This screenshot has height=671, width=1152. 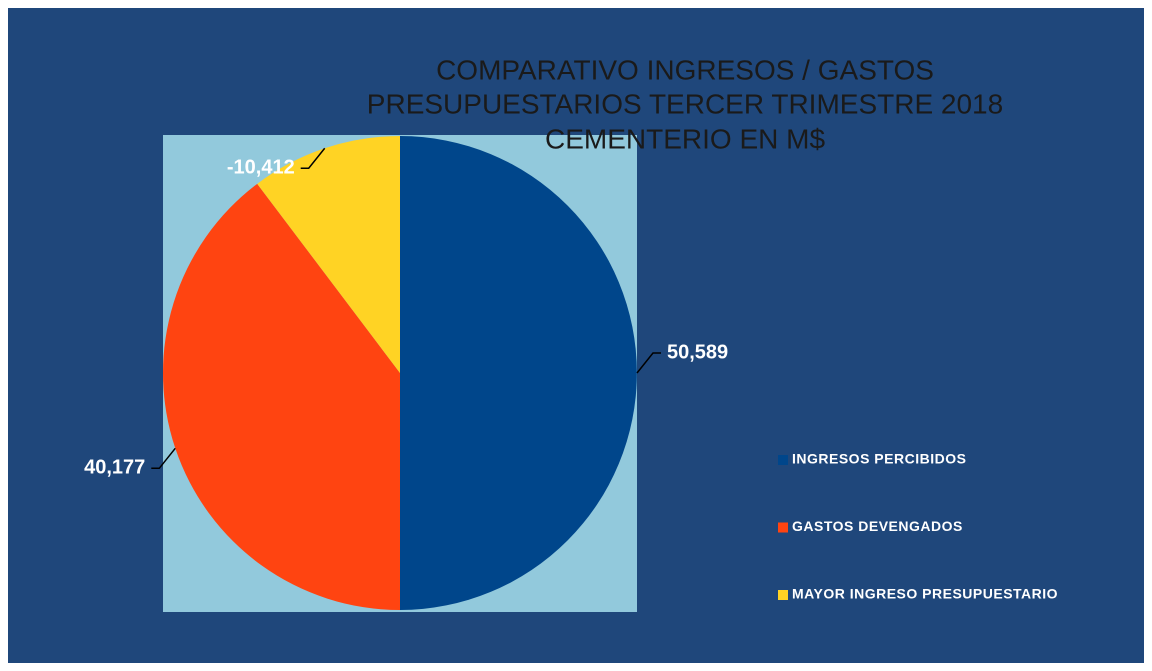 What do you see at coordinates (685, 103) in the screenshot?
I see `chart-title: PRESUPUESTARIOS TERCER TRIMESTRE 2018` at bounding box center [685, 103].